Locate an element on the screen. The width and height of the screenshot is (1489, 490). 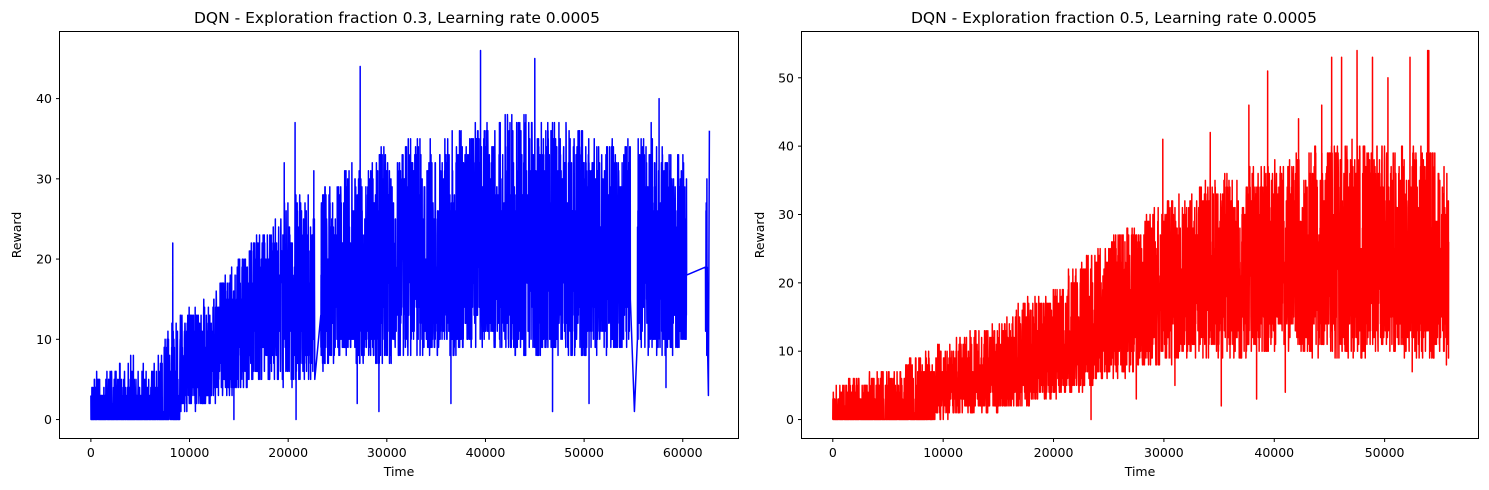
chart-right-y-tick-label: 10 is located at coordinates (786, 351).